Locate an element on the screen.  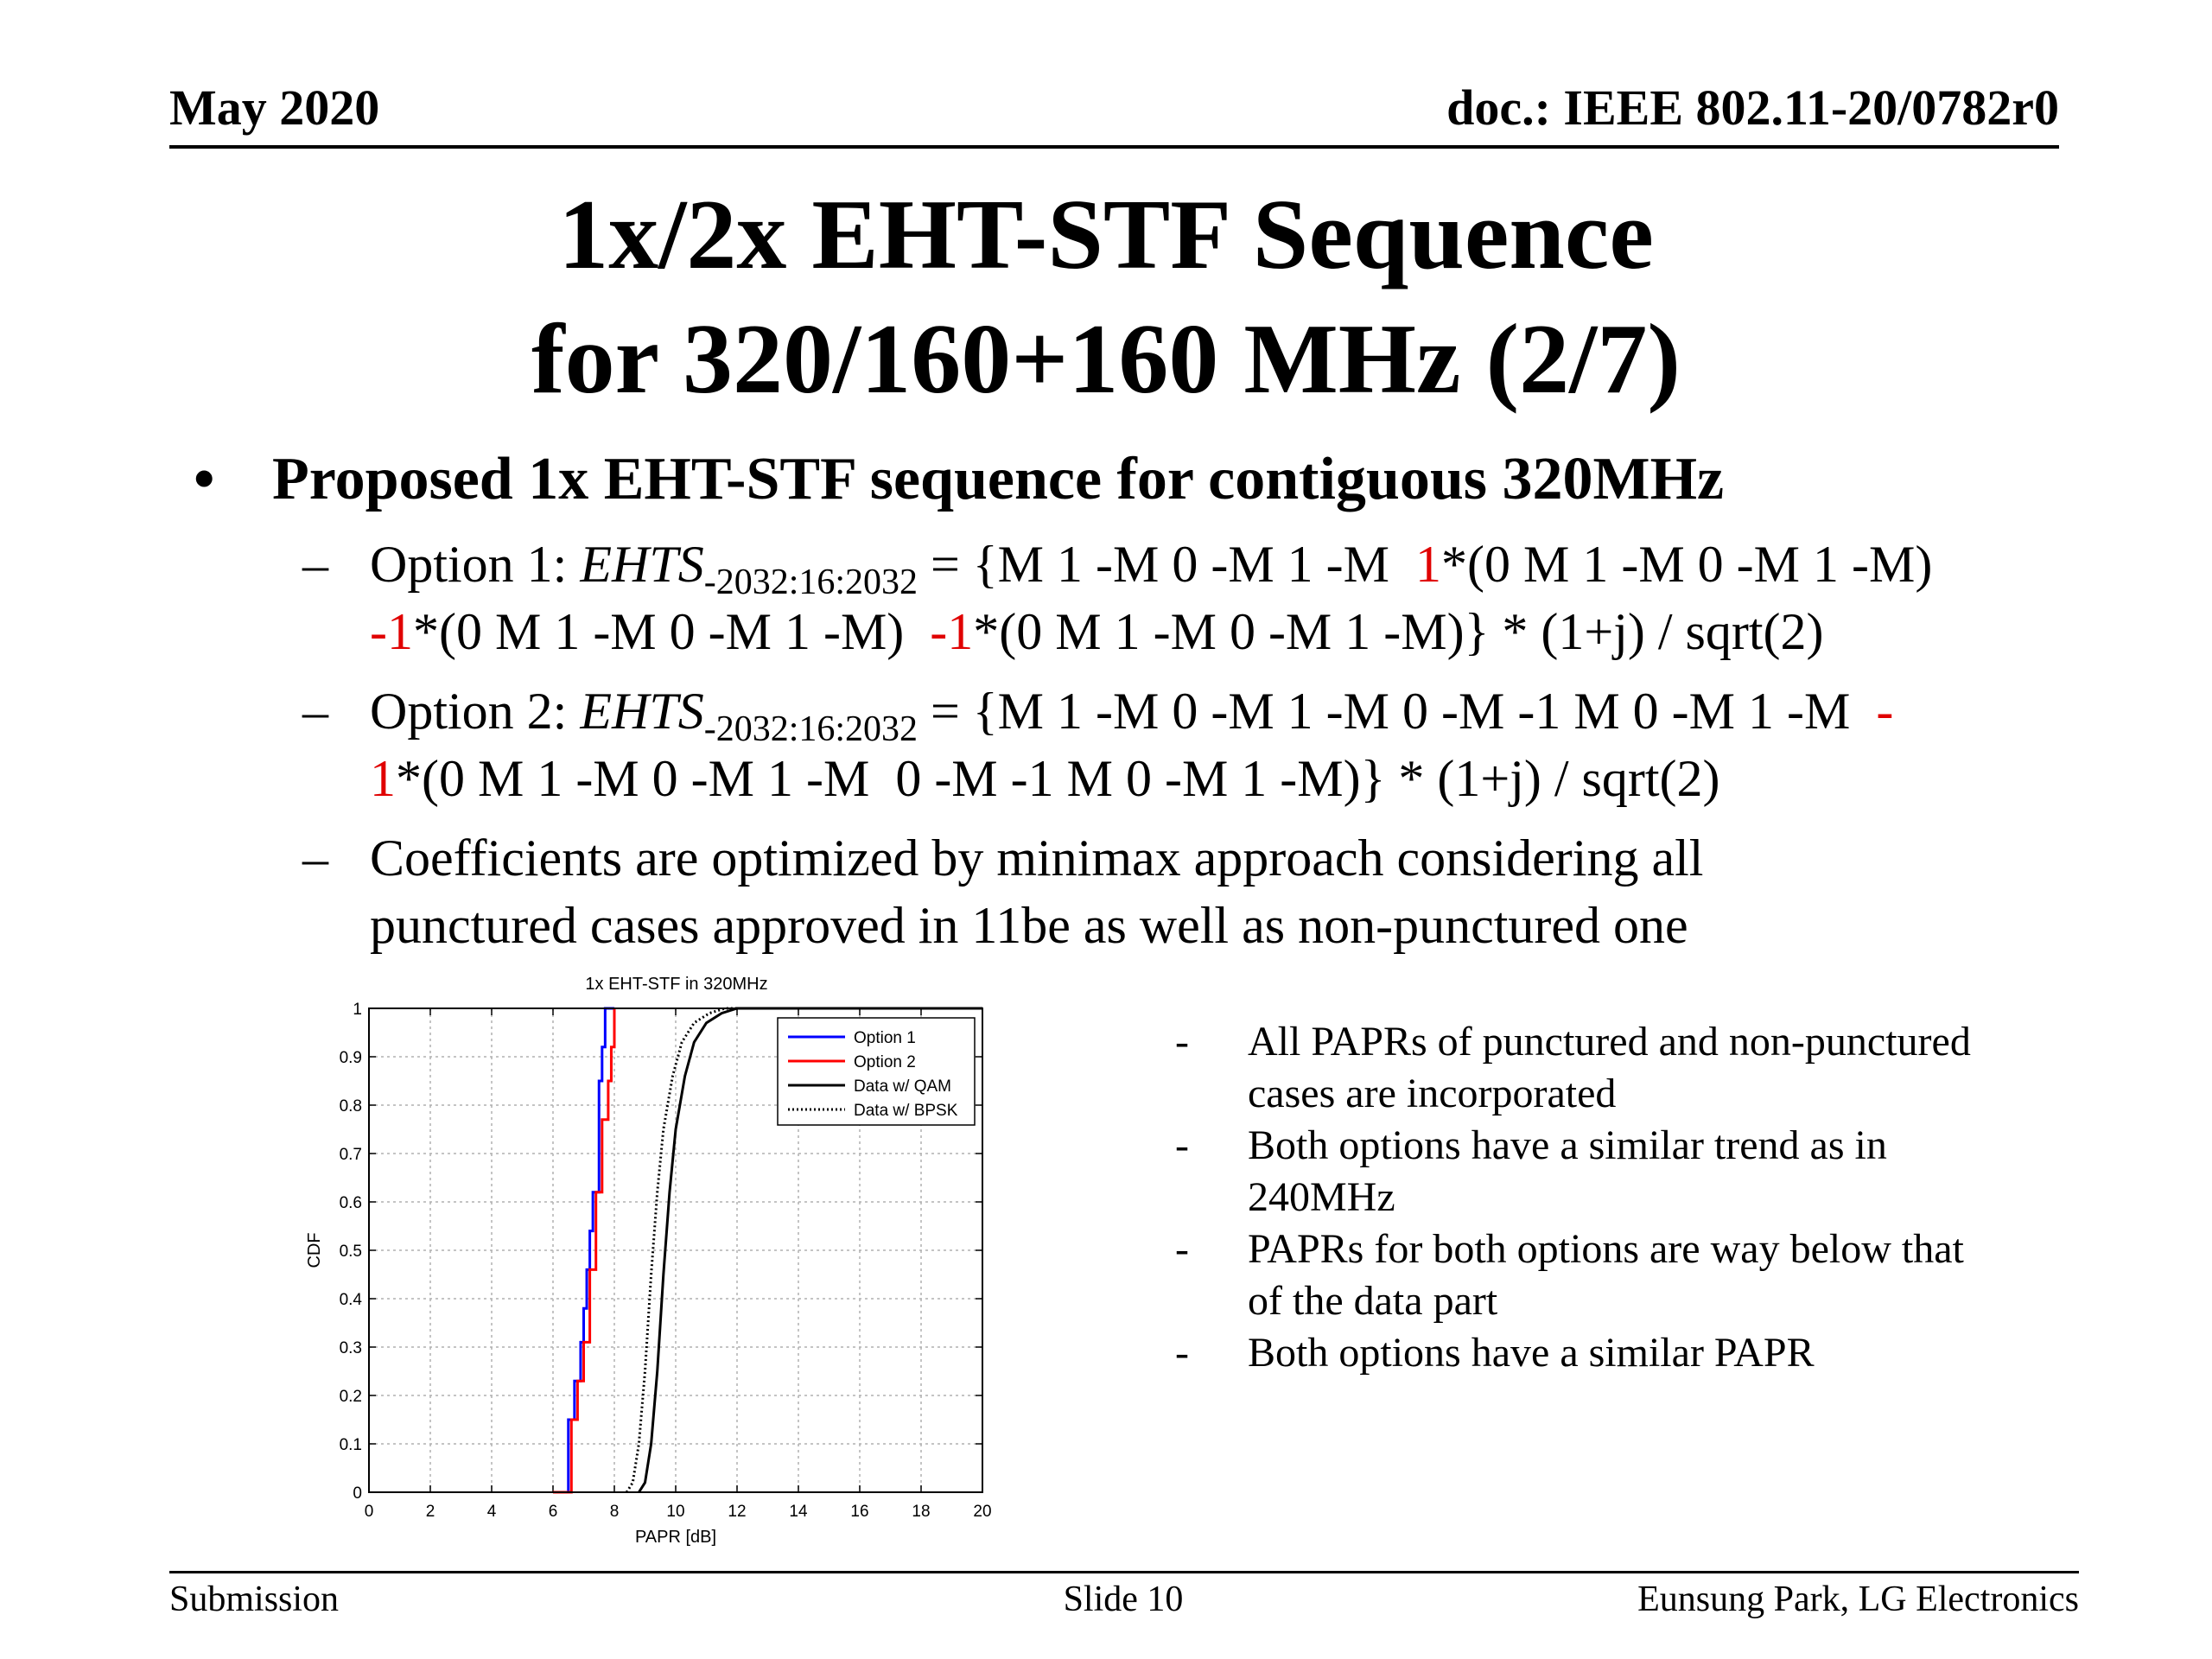
footer-submission: Submission is located at coordinates (254, 1599).